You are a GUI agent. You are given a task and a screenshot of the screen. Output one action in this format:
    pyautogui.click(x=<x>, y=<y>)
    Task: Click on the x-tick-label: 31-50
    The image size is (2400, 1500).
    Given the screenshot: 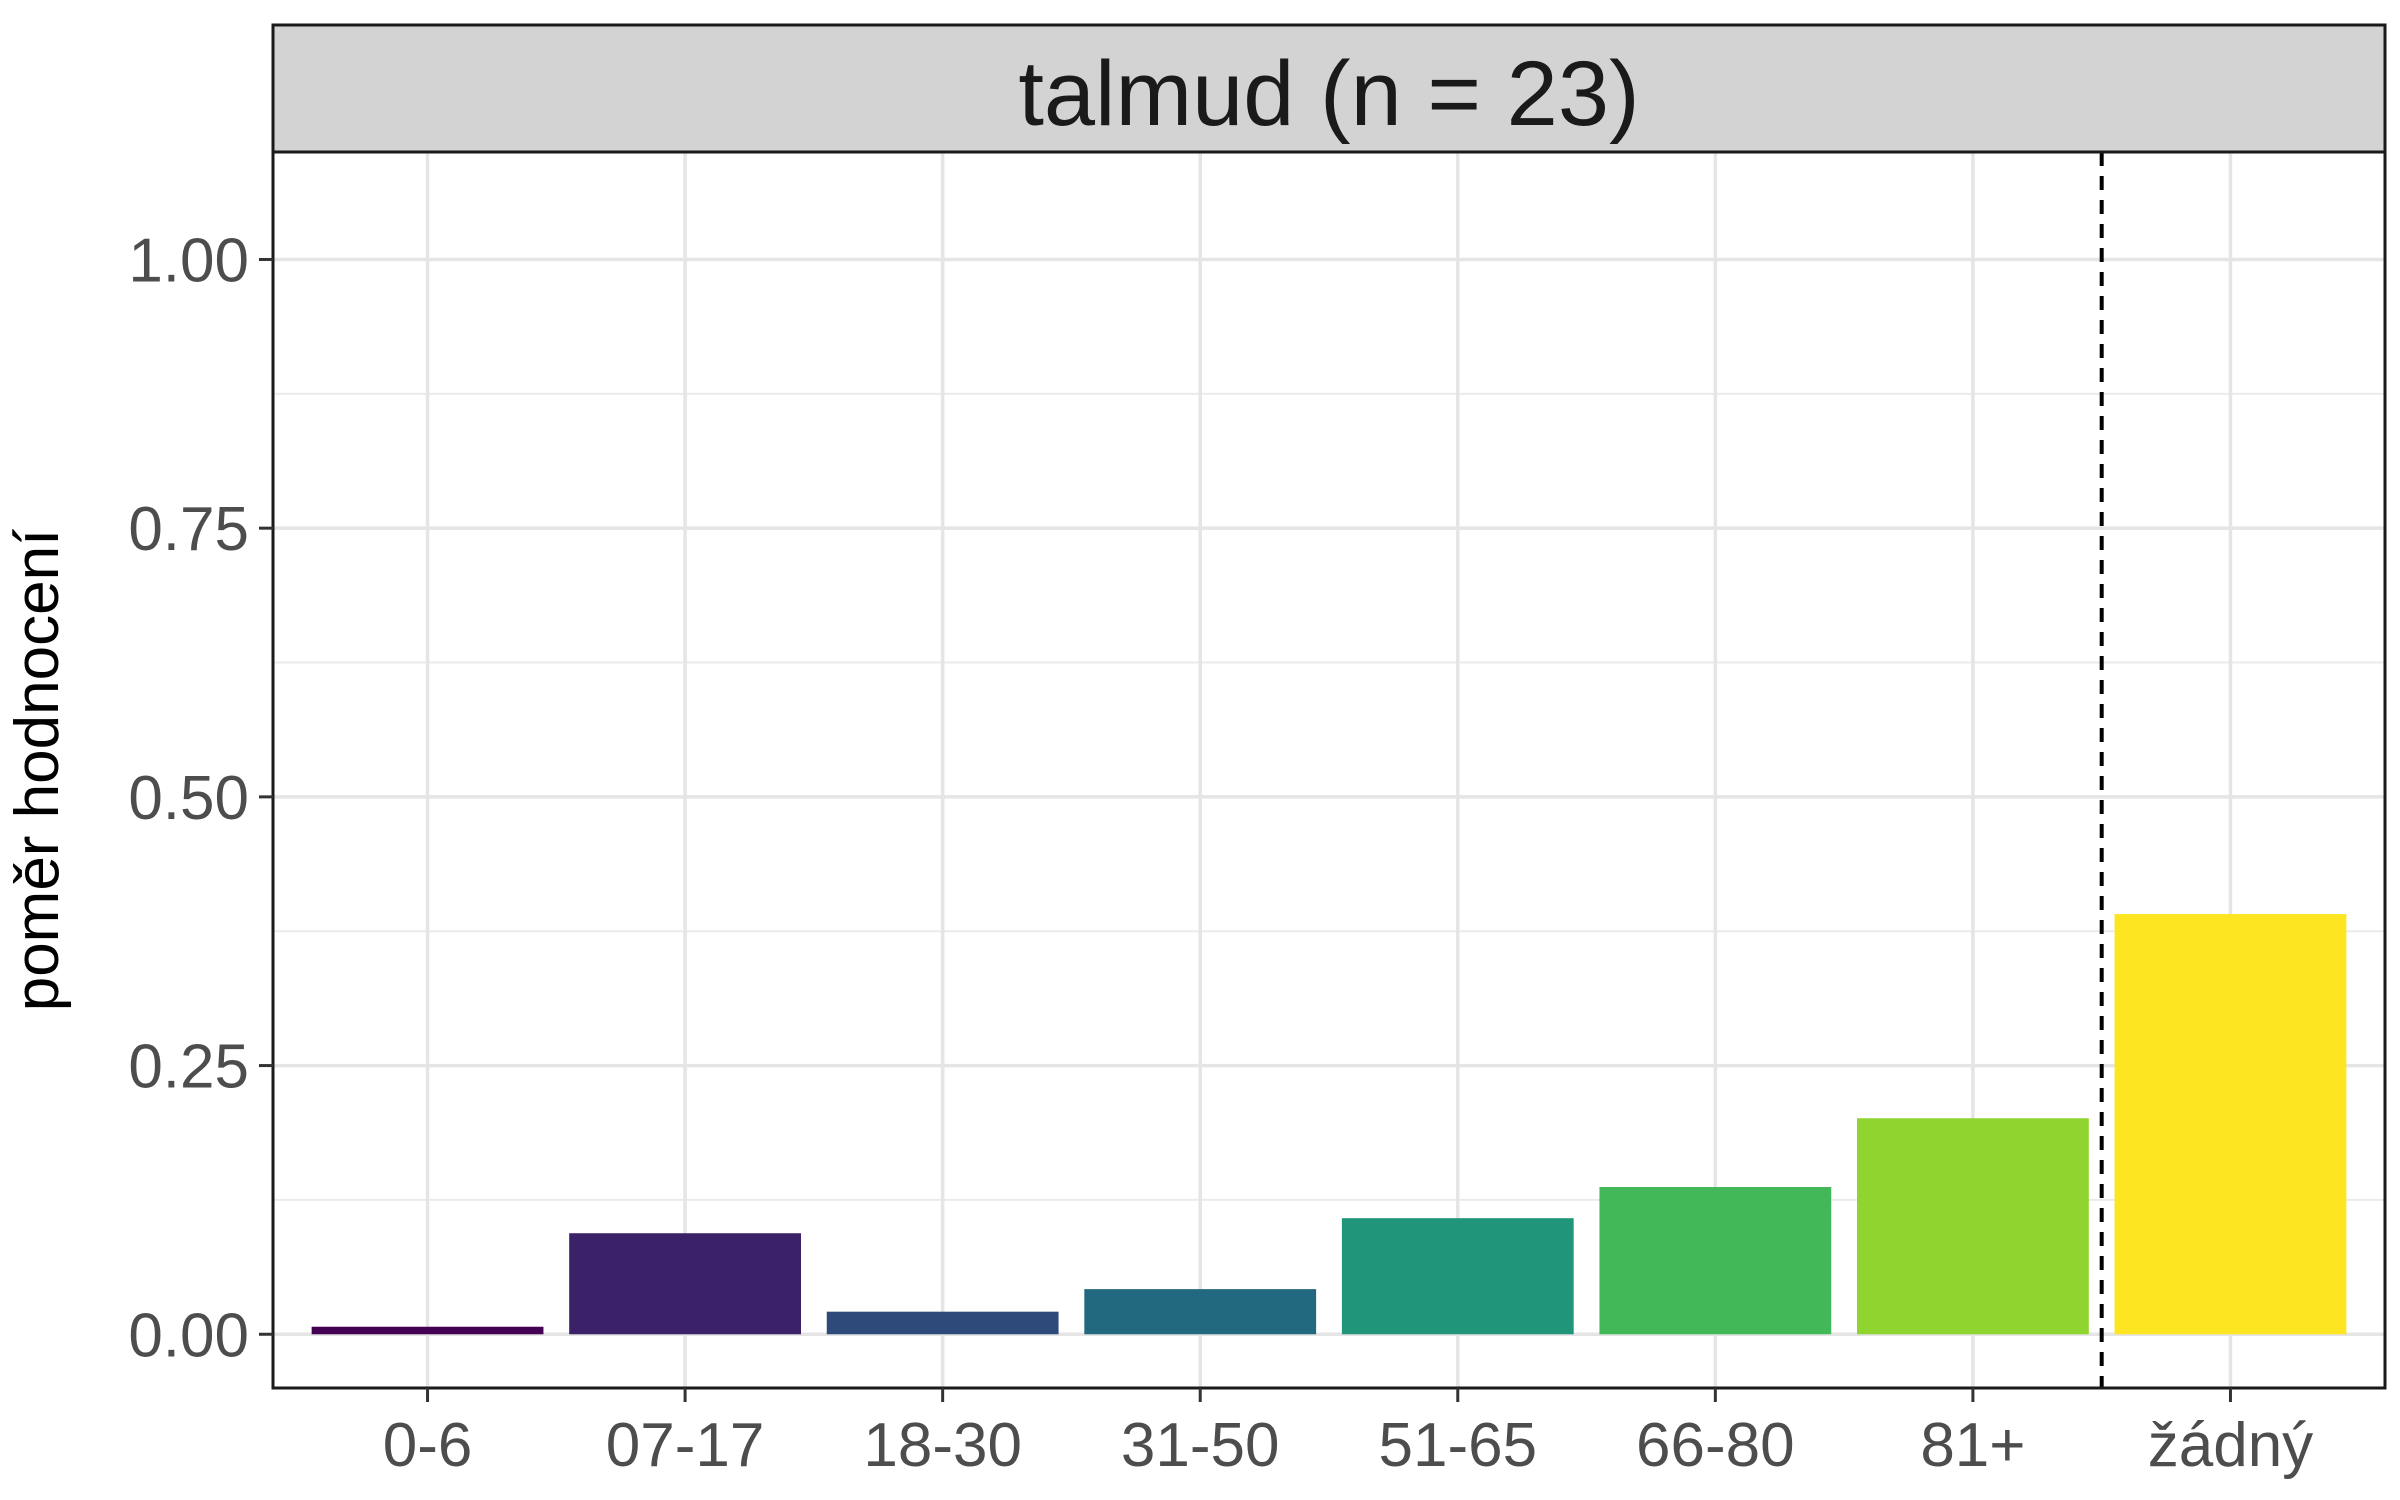 What is the action you would take?
    pyautogui.click(x=1200, y=1445)
    